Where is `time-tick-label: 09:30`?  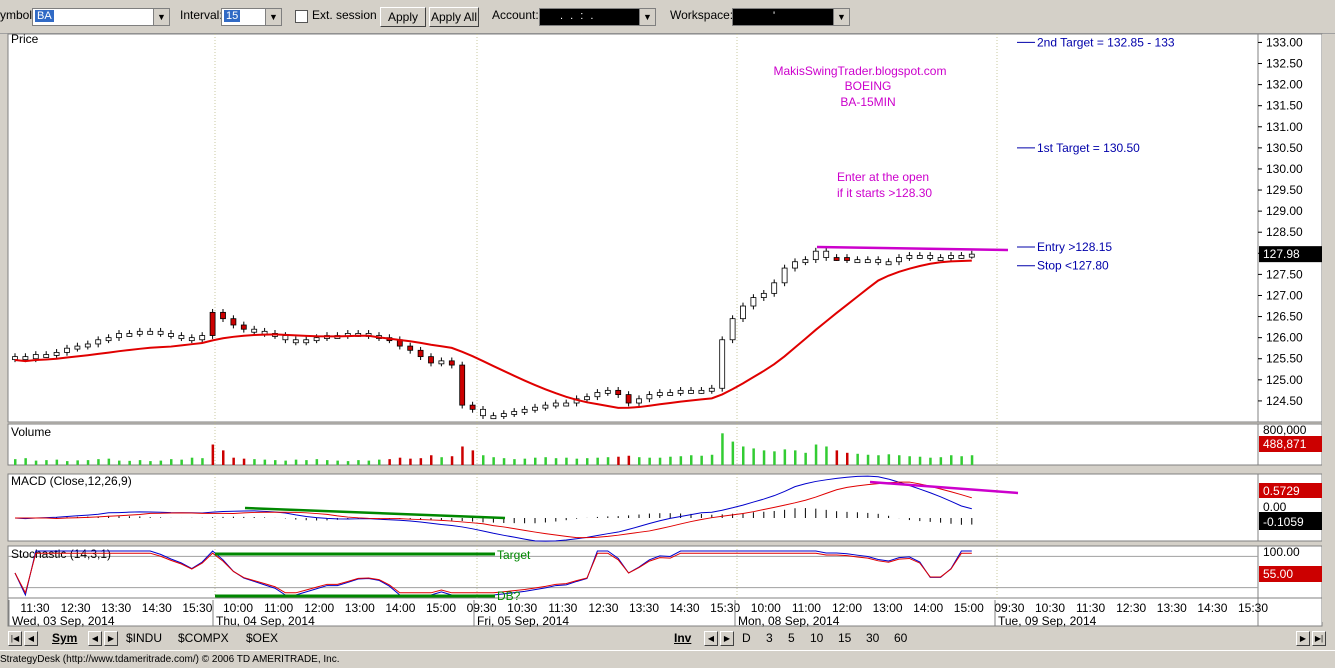
time-tick-label: 09:30 is located at coordinates (482, 608).